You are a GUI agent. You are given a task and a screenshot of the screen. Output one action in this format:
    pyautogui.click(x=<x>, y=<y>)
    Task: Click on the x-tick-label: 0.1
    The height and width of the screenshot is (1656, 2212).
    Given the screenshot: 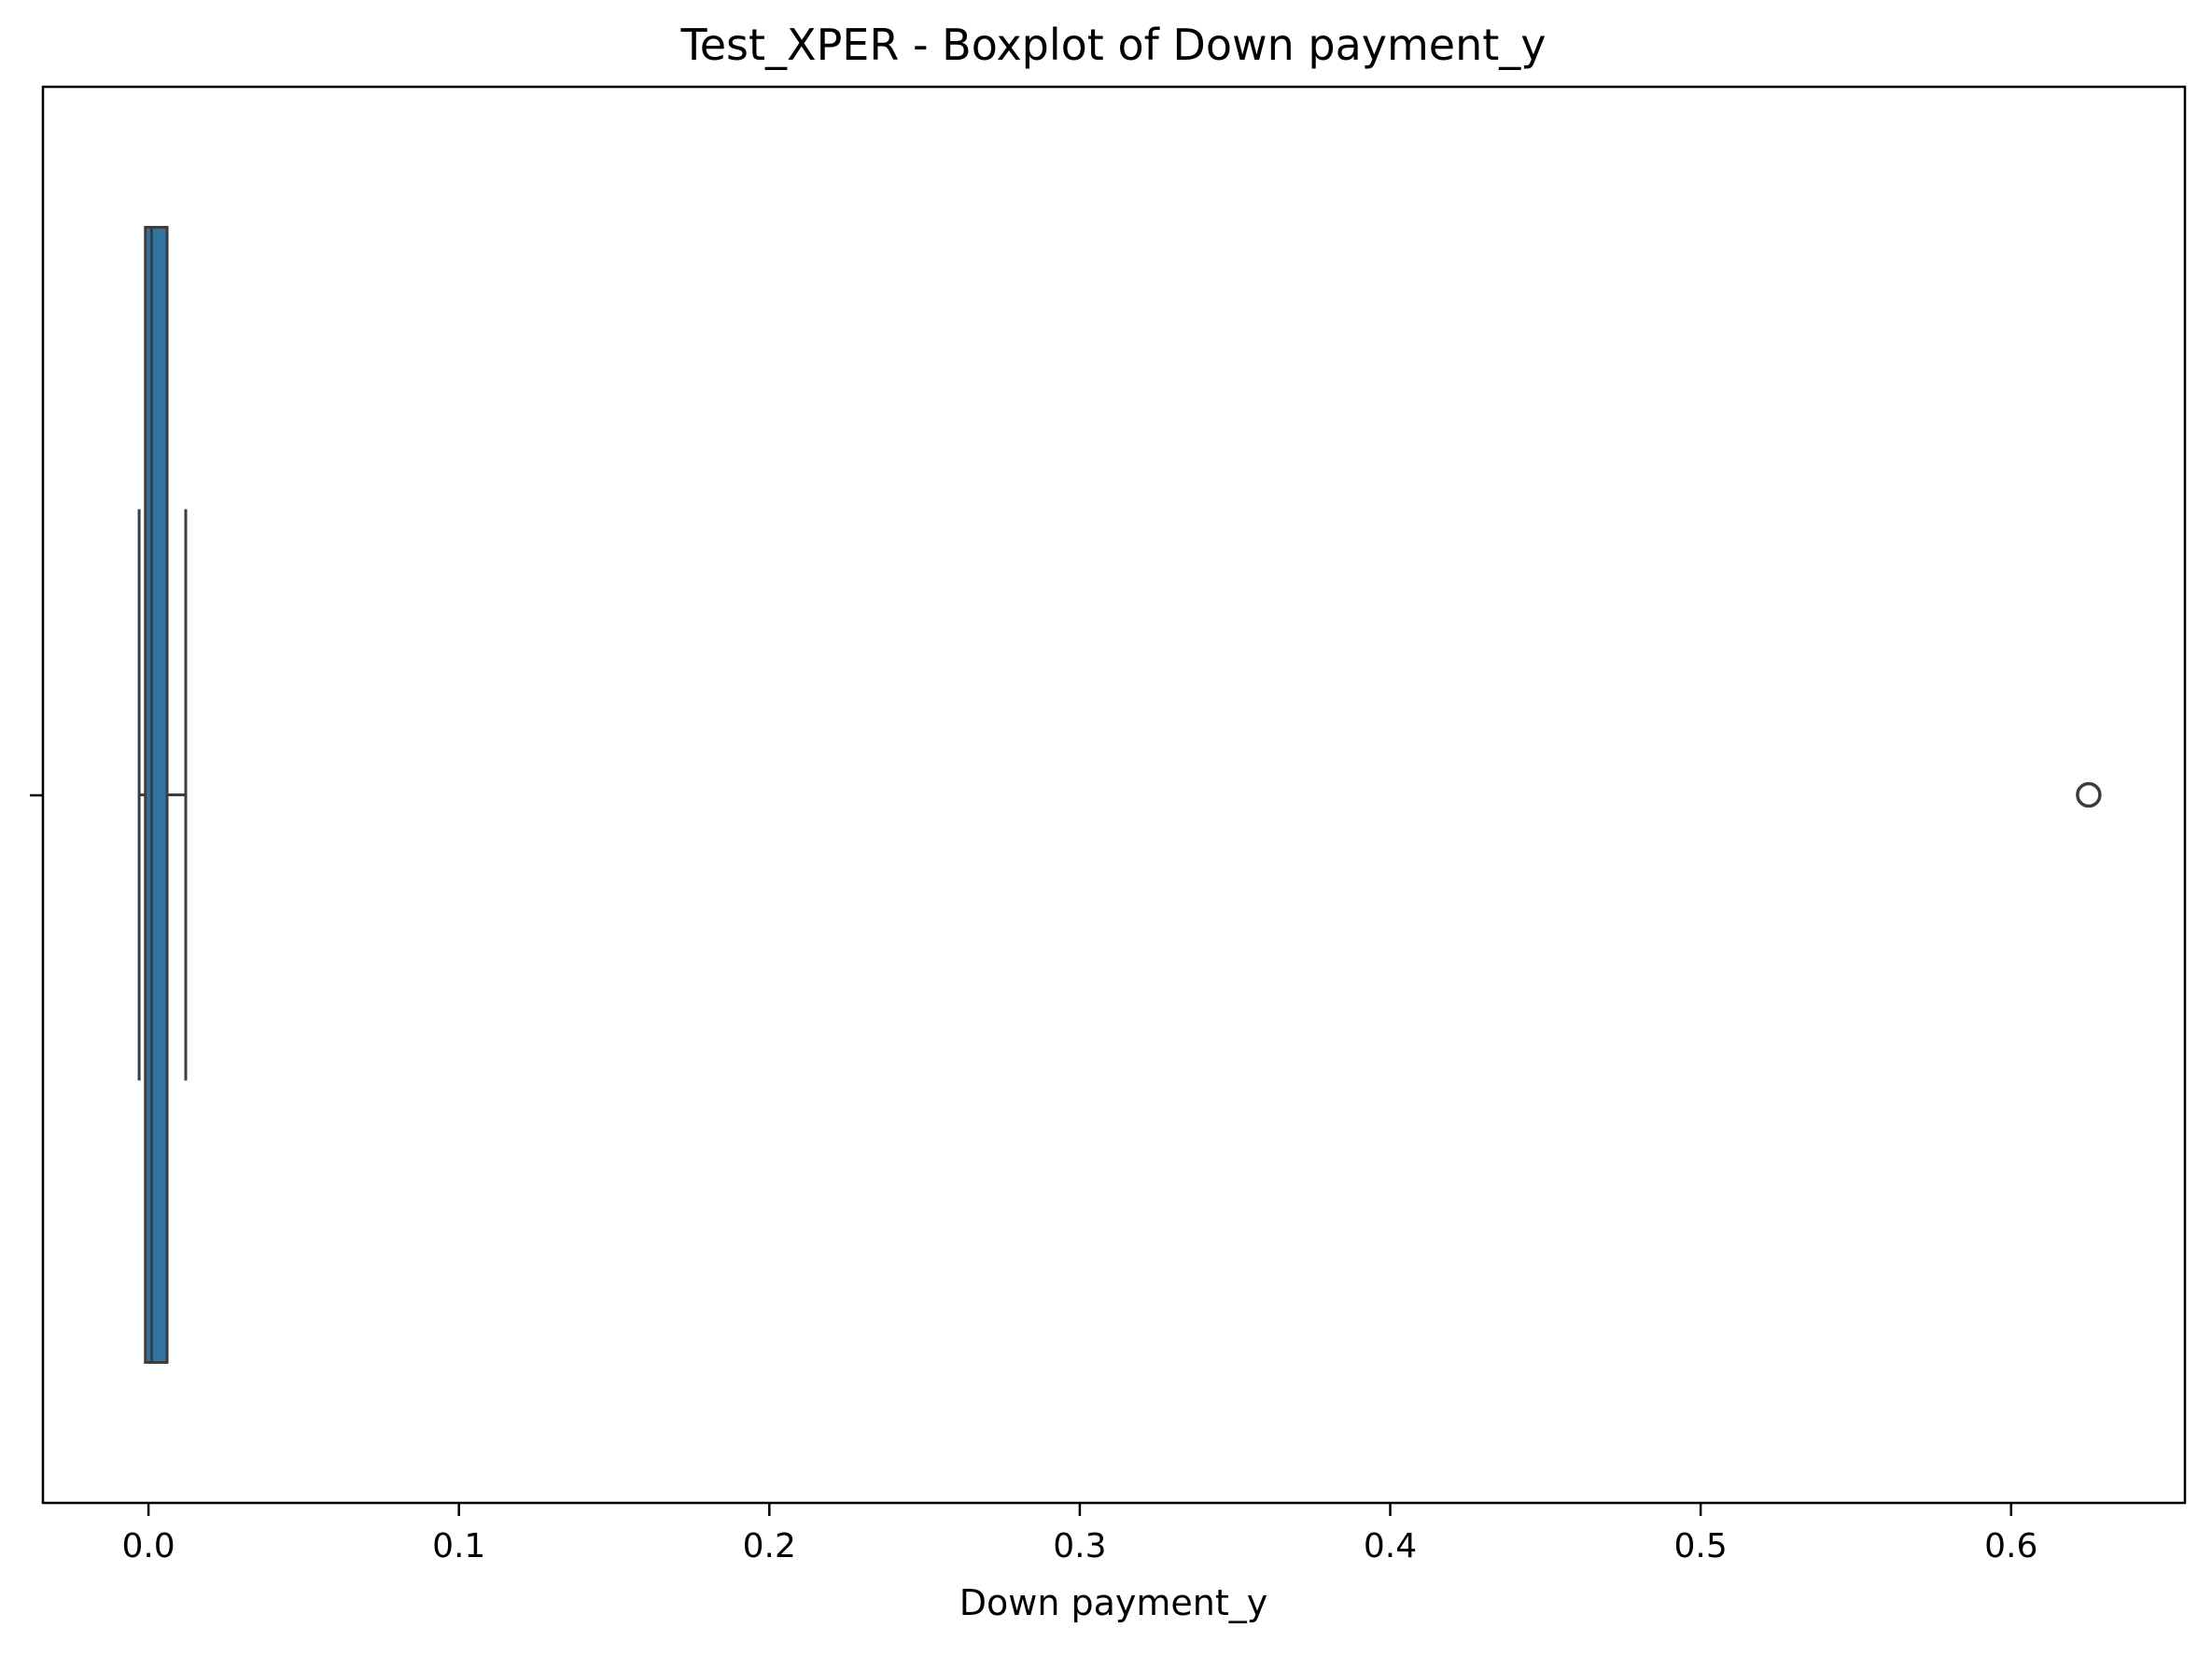 What is the action you would take?
    pyautogui.click(x=458, y=1546)
    